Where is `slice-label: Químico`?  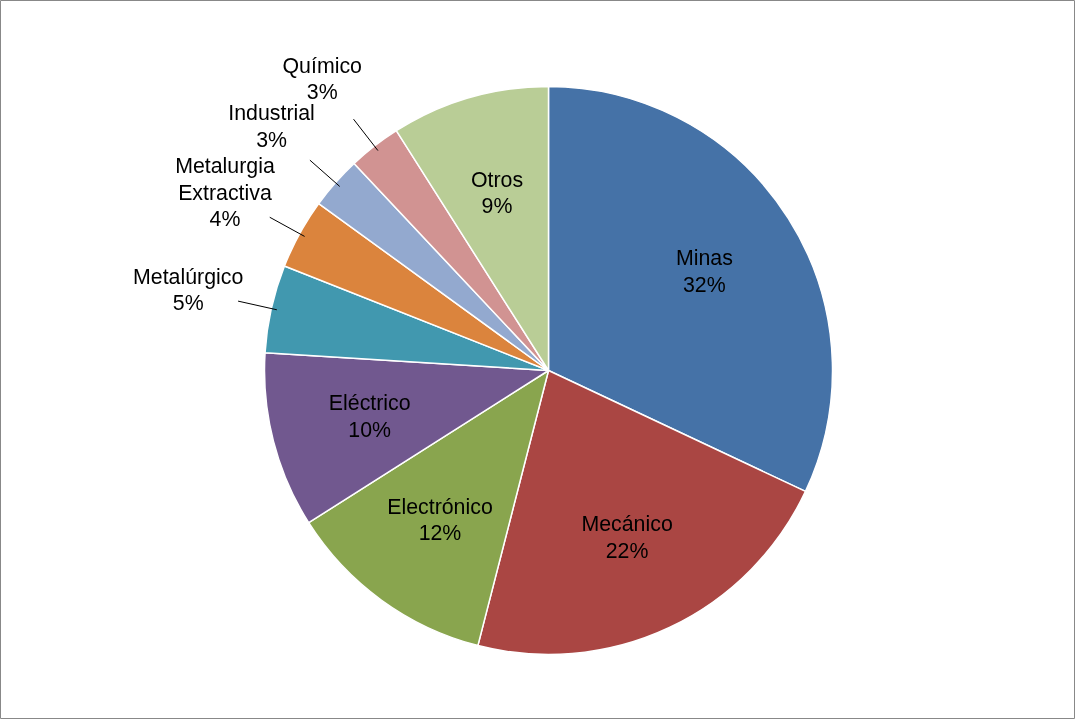
slice-label: Químico is located at coordinates (322, 65).